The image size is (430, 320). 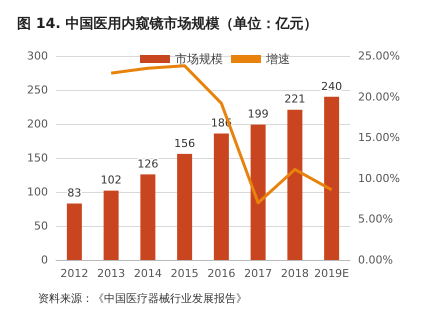 I want to click on y-tick-label: 100, so click(x=37, y=192).